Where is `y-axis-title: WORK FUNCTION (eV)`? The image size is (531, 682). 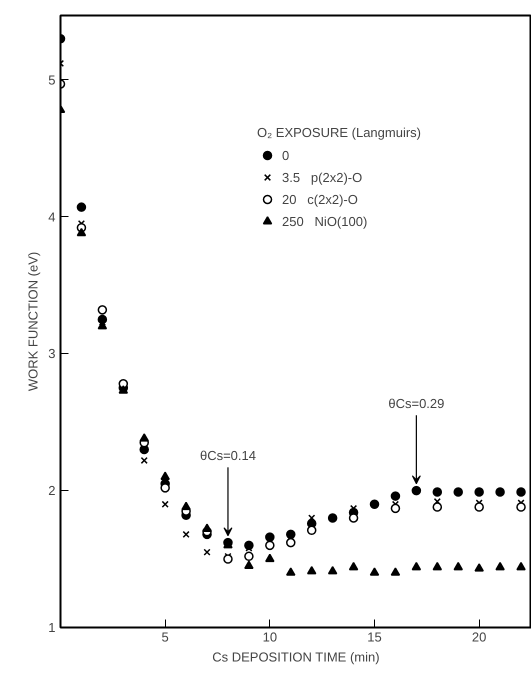 y-axis-title: WORK FUNCTION (eV) is located at coordinates (32, 322).